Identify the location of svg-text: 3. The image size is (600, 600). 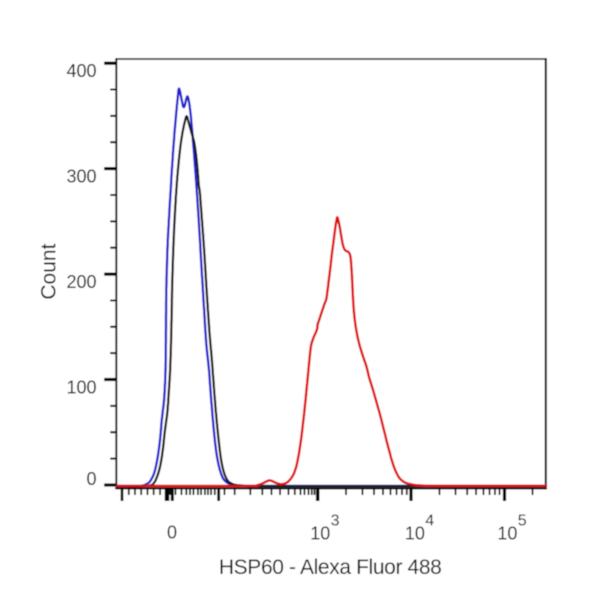
(335, 520).